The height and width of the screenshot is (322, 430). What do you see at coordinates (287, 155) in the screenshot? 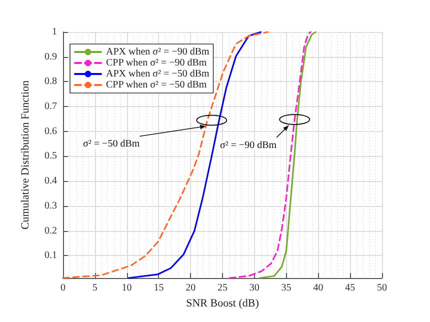
I see `line-series` at bounding box center [287, 155].